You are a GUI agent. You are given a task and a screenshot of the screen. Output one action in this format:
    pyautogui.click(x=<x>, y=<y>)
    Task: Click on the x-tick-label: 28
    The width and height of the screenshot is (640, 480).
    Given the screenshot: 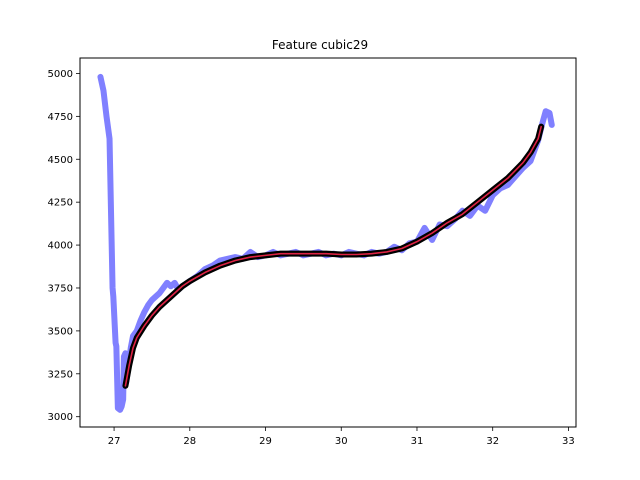 What is the action you would take?
    pyautogui.click(x=189, y=441)
    